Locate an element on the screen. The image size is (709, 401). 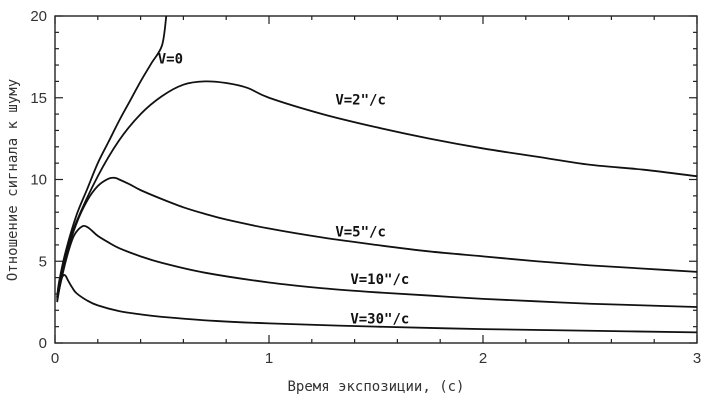
series-label-2: V=5"/с is located at coordinates (360, 233).